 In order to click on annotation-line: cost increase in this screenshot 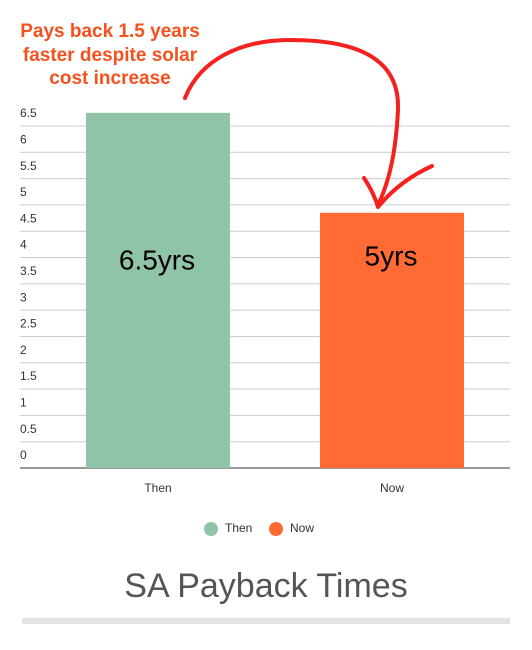, I will do `click(109, 78)`.